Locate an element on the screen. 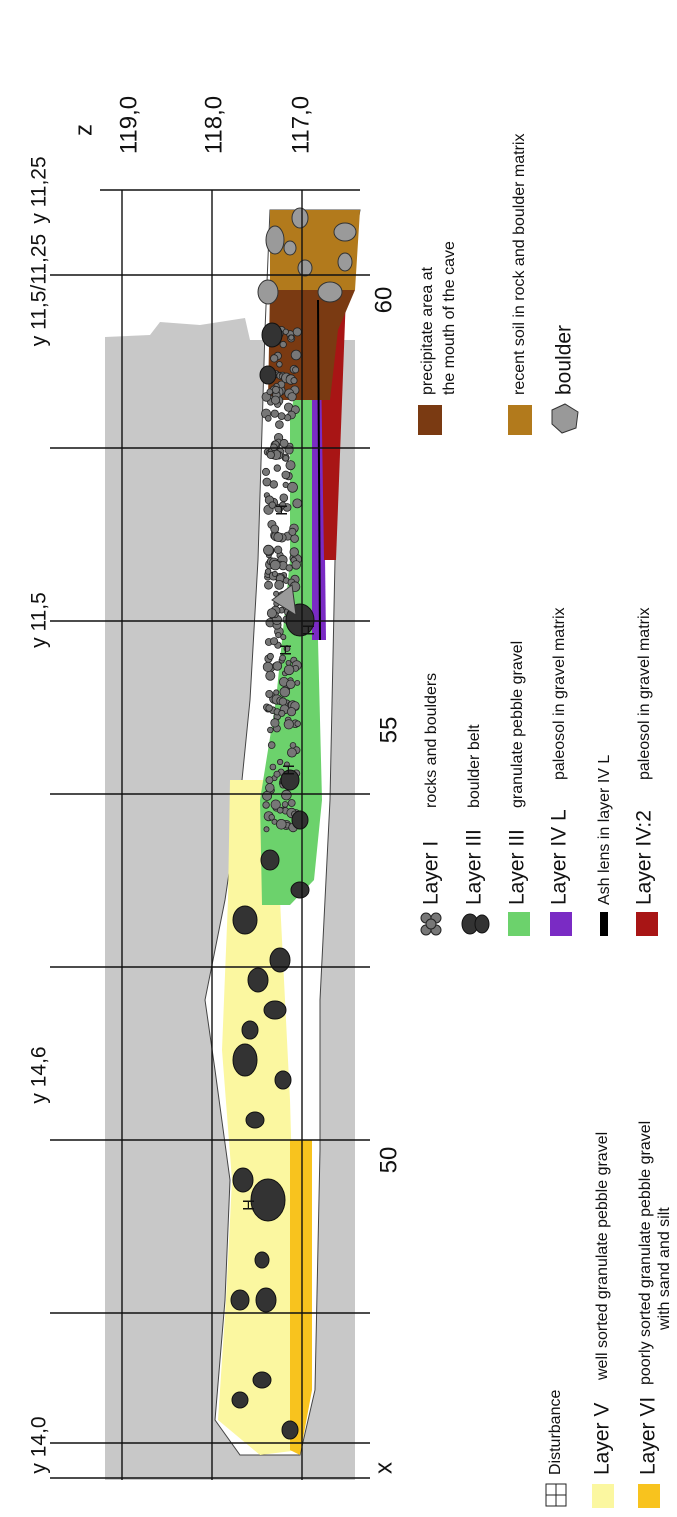  grid-label: y 11,5/11,25 is located at coordinates (39, 290).